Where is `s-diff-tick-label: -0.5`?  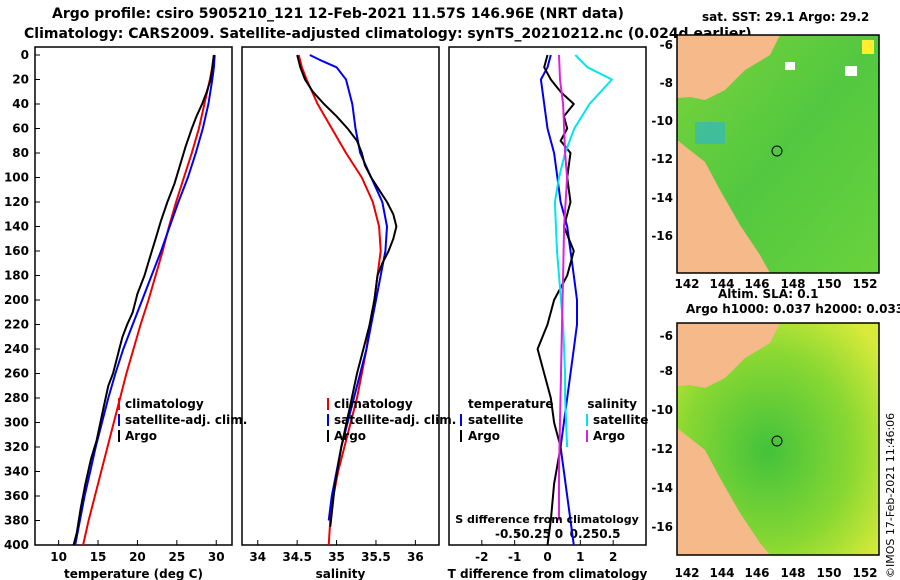
s-diff-tick-label: -0.5 is located at coordinates (508, 534).